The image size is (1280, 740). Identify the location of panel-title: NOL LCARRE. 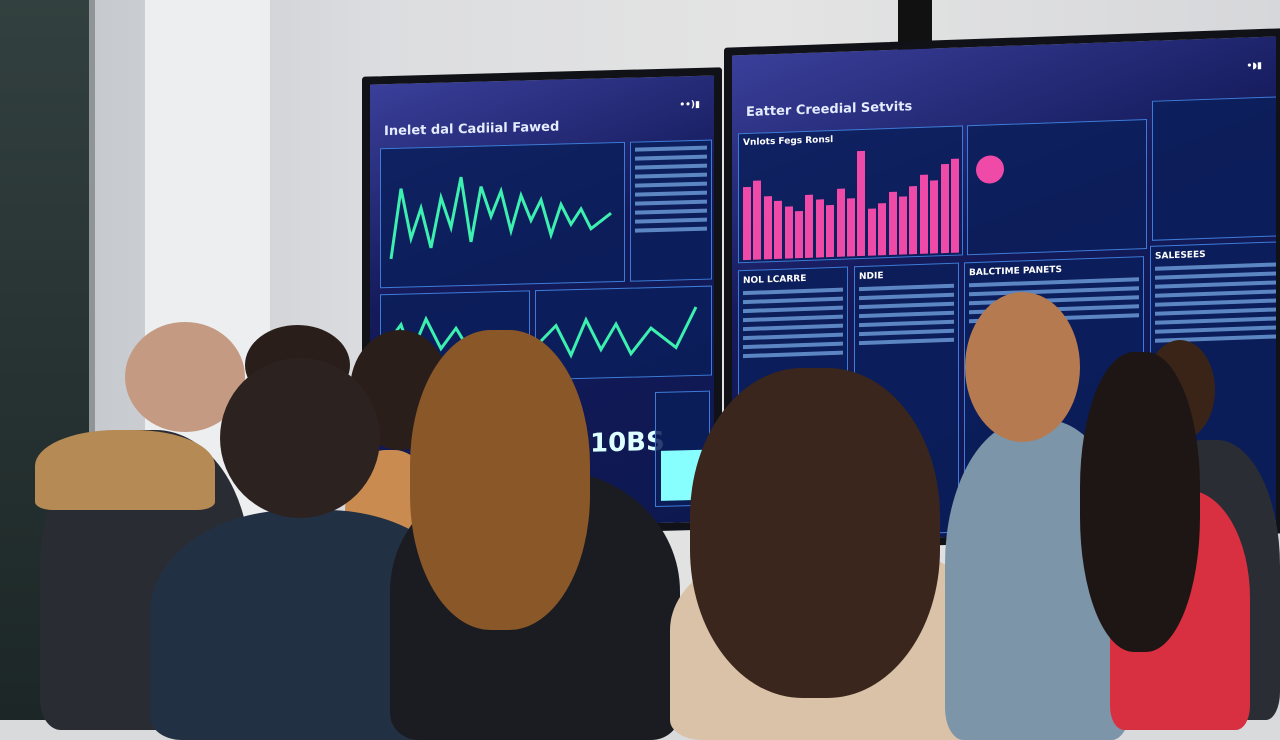
(775, 280).